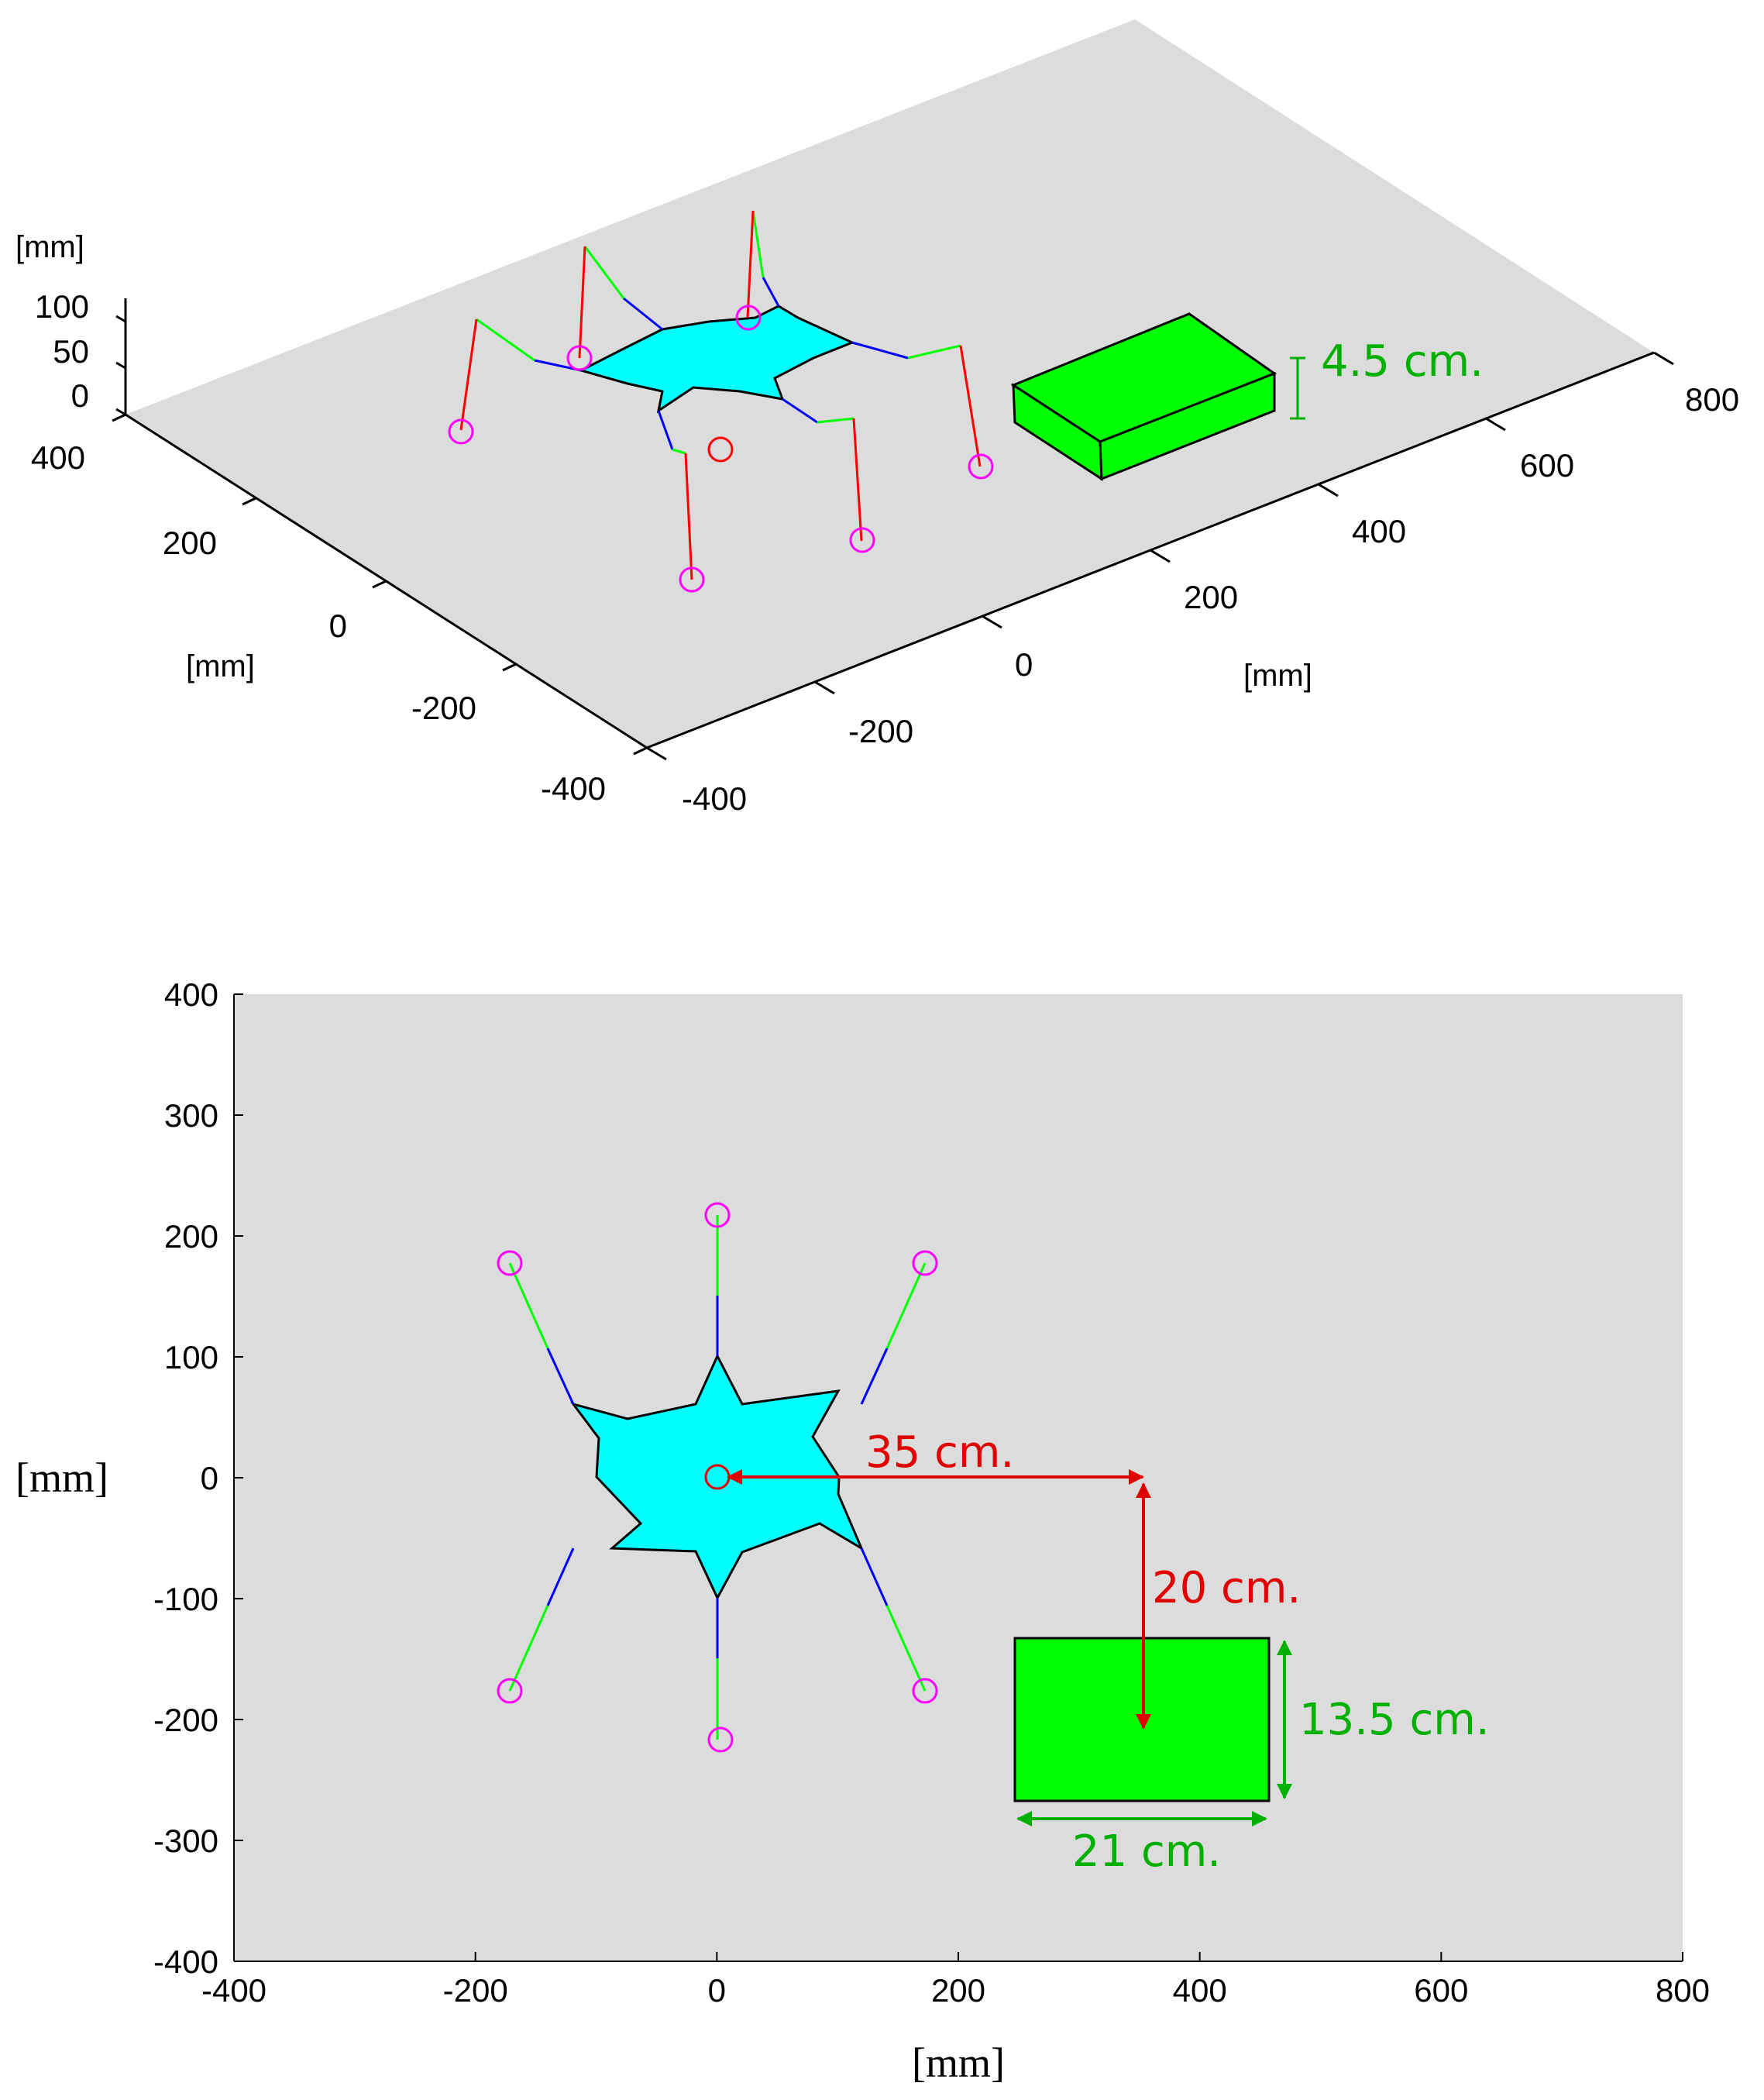  I want to click on y-axis-3d, so click(380, 585).